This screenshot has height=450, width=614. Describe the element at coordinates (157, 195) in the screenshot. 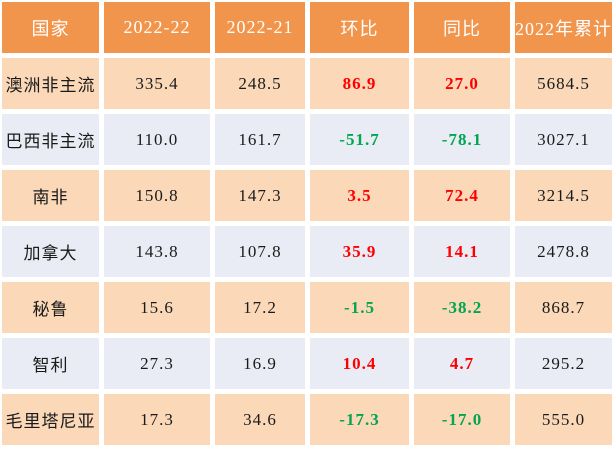

I see `value-cell: 150.8` at that location.